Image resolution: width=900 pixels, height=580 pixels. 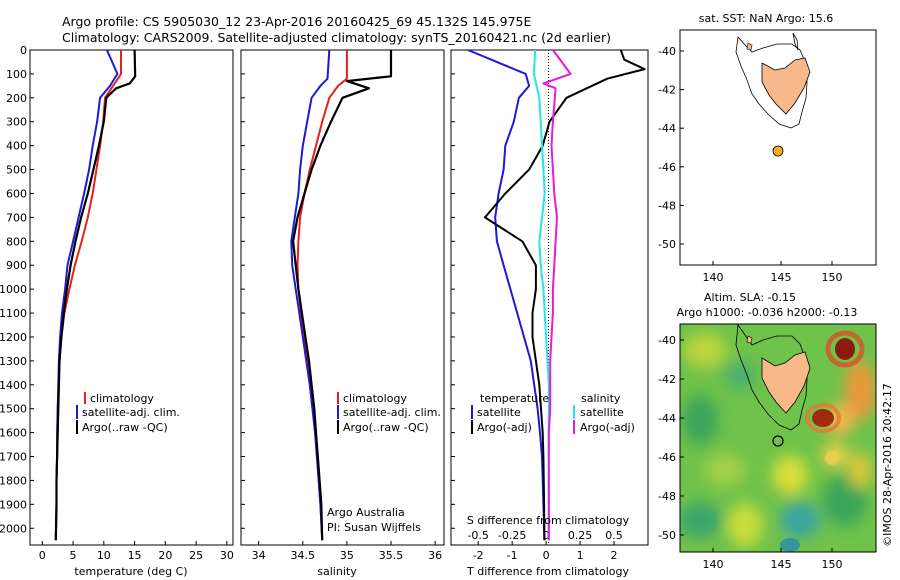 What do you see at coordinates (13, 361) in the screenshot?
I see `depth-tick-label: 1300` at bounding box center [13, 361].